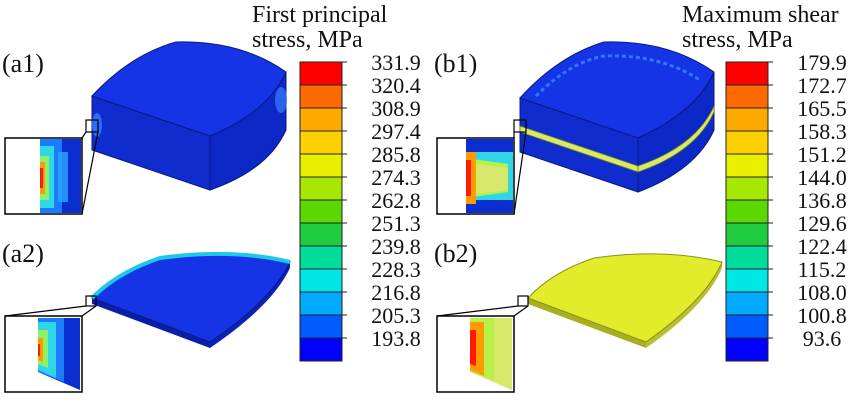  What do you see at coordinates (822, 131) in the screenshot?
I see `colorbar-b-tick-label: 158.3` at bounding box center [822, 131].